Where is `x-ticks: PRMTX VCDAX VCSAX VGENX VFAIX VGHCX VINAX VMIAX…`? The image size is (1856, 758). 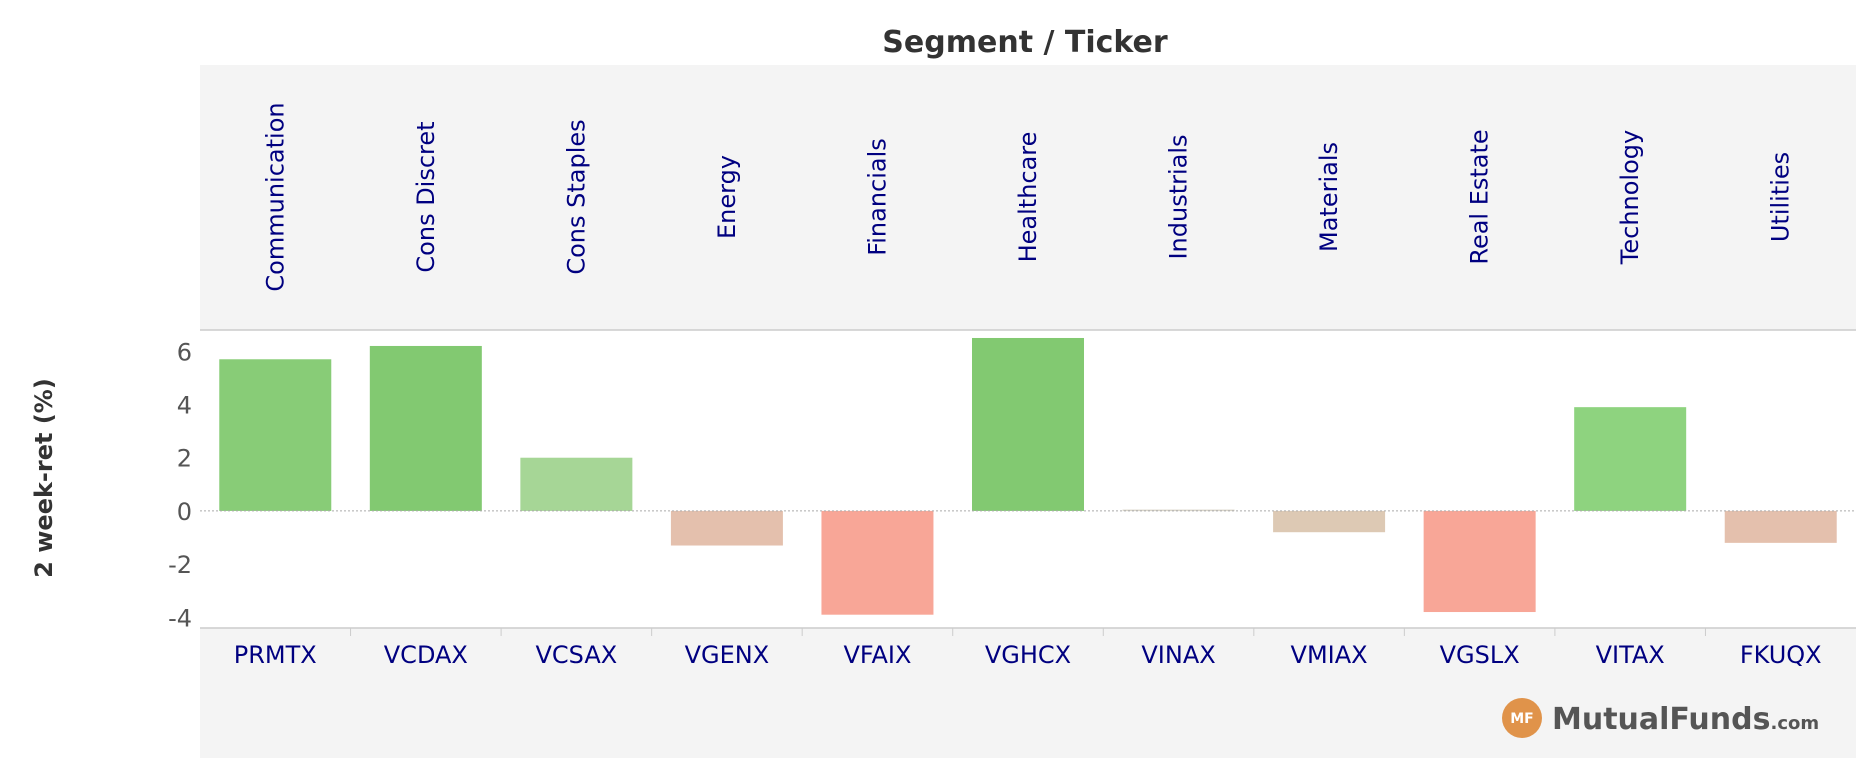 x-ticks: PRMTX VCDAX VCSAX VGENX VFAIX VGHCX VINAX VMIAX… is located at coordinates (1028, 648).